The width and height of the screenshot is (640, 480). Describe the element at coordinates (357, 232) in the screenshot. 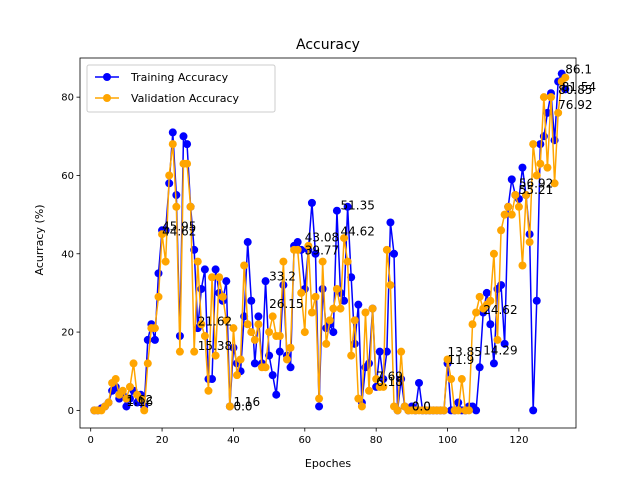

I see `data-label-9: 44.62` at that location.